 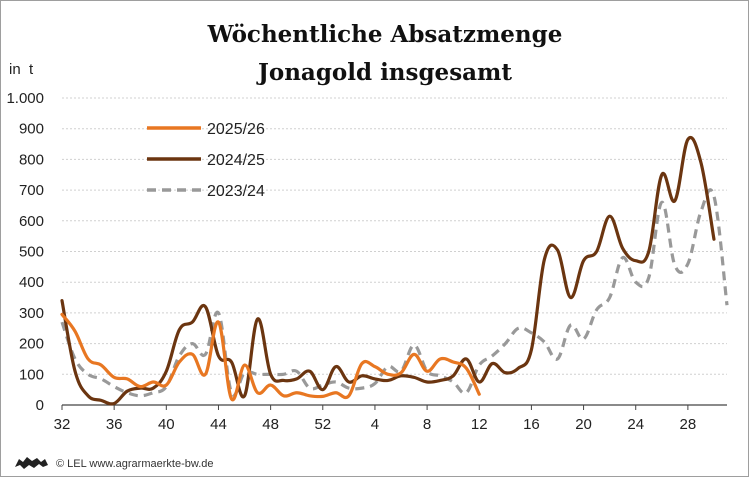 I want to click on y-tick-label: 0, so click(x=40, y=405).